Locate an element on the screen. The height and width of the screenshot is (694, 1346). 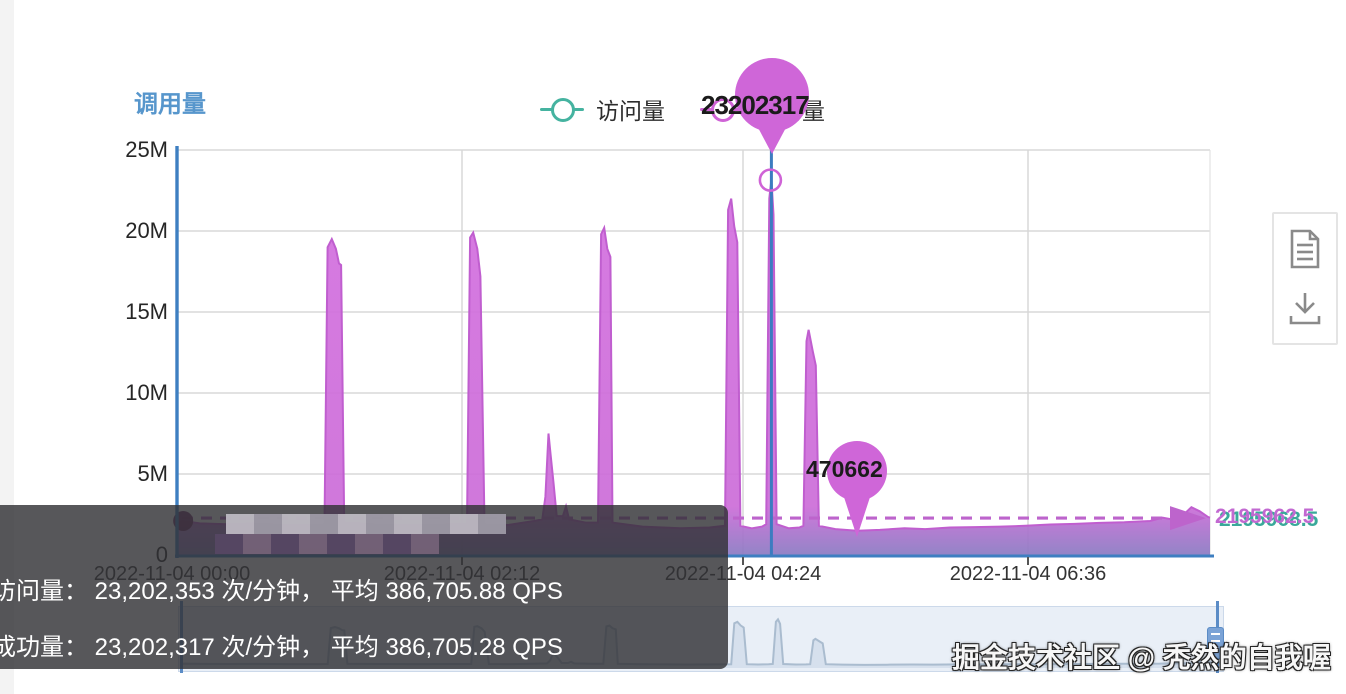
tooltip-visits-line: 访问量： 23,202,353 次/分钟， 平均 386,705.88 QPS is located at coordinates (281, 591).